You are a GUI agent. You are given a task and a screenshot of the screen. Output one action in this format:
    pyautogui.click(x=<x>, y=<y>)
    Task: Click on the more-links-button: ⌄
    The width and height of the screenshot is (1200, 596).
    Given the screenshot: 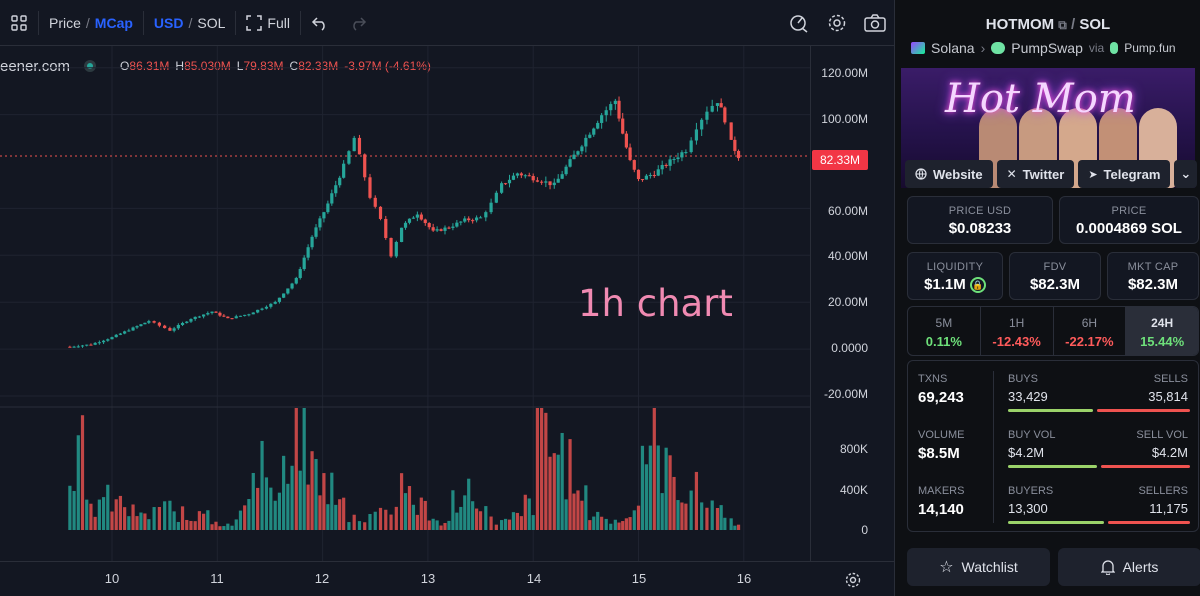 What is the action you would take?
    pyautogui.click(x=1186, y=174)
    